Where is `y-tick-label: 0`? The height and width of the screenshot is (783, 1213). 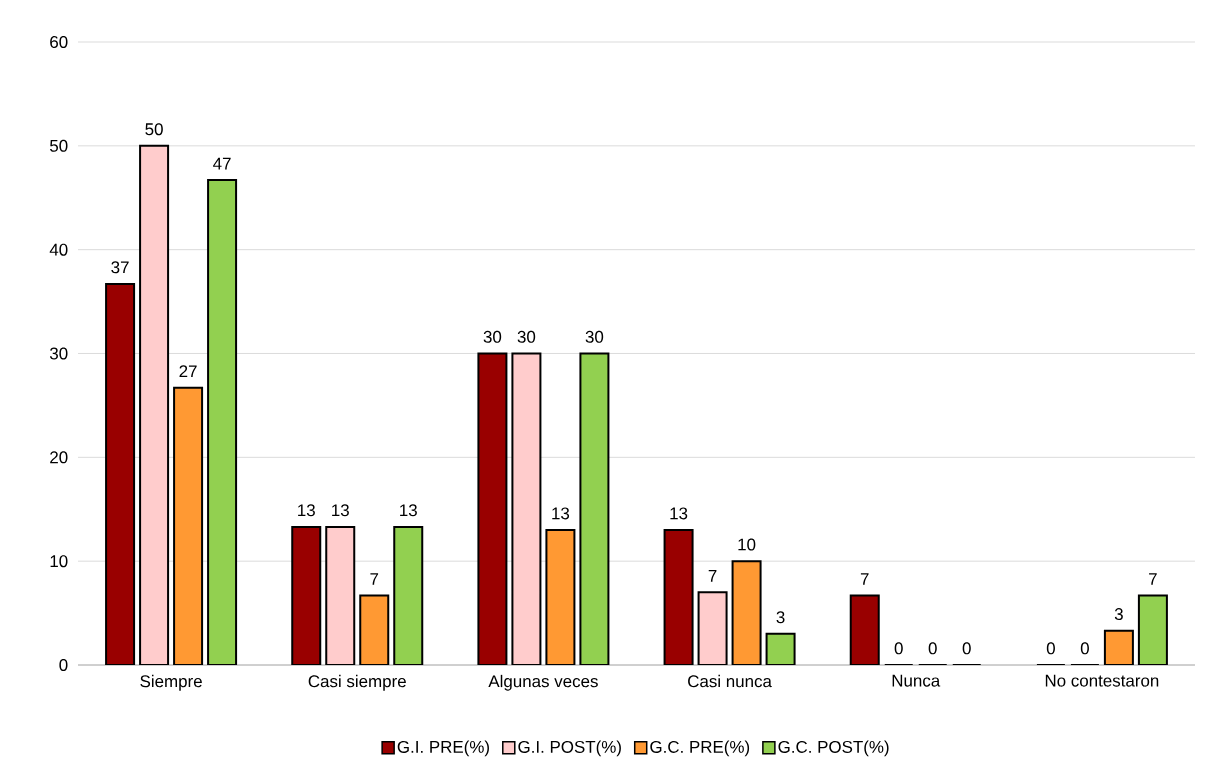
y-tick-label: 0 is located at coordinates (63, 665).